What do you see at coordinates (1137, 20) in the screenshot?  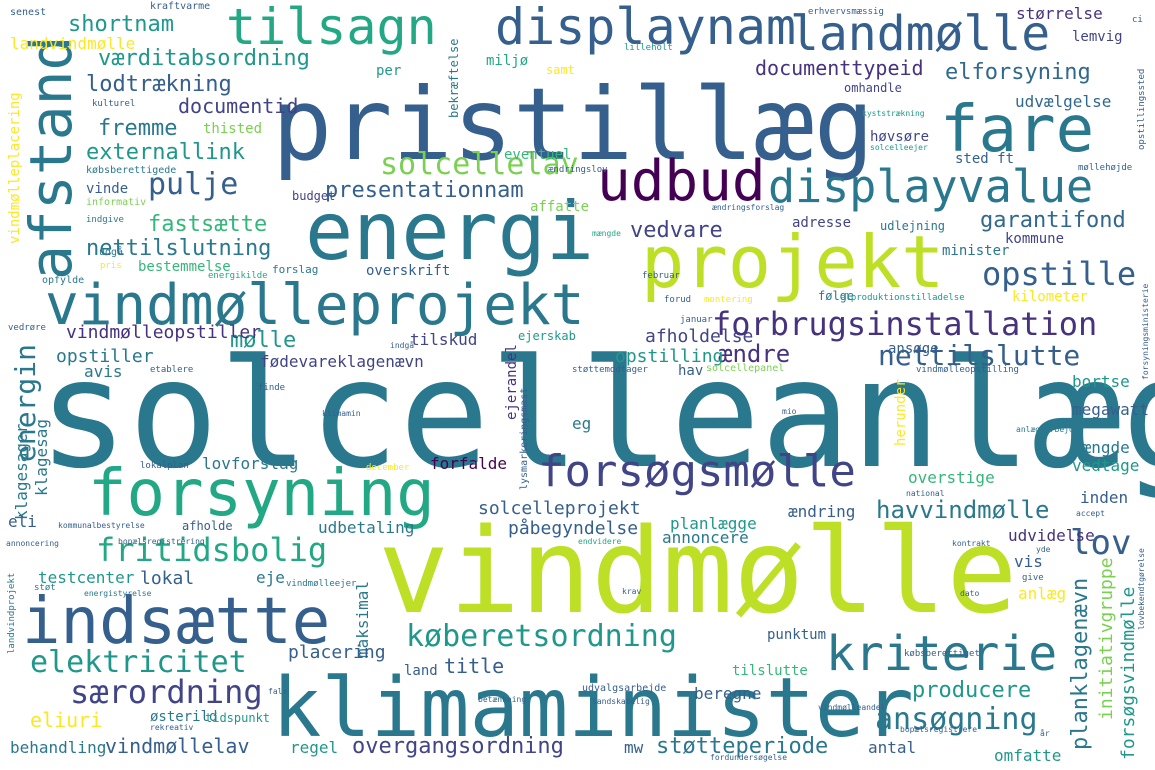 I see `word-ci: ci` at bounding box center [1137, 20].